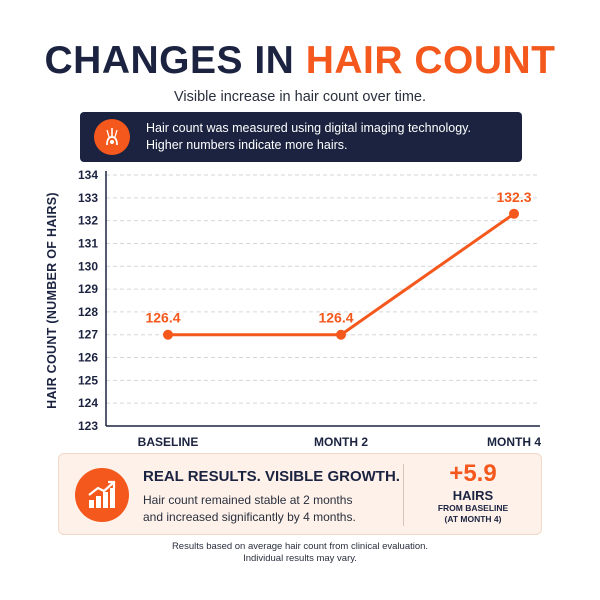  I want to click on y-tick-label: 124, so click(88, 403).